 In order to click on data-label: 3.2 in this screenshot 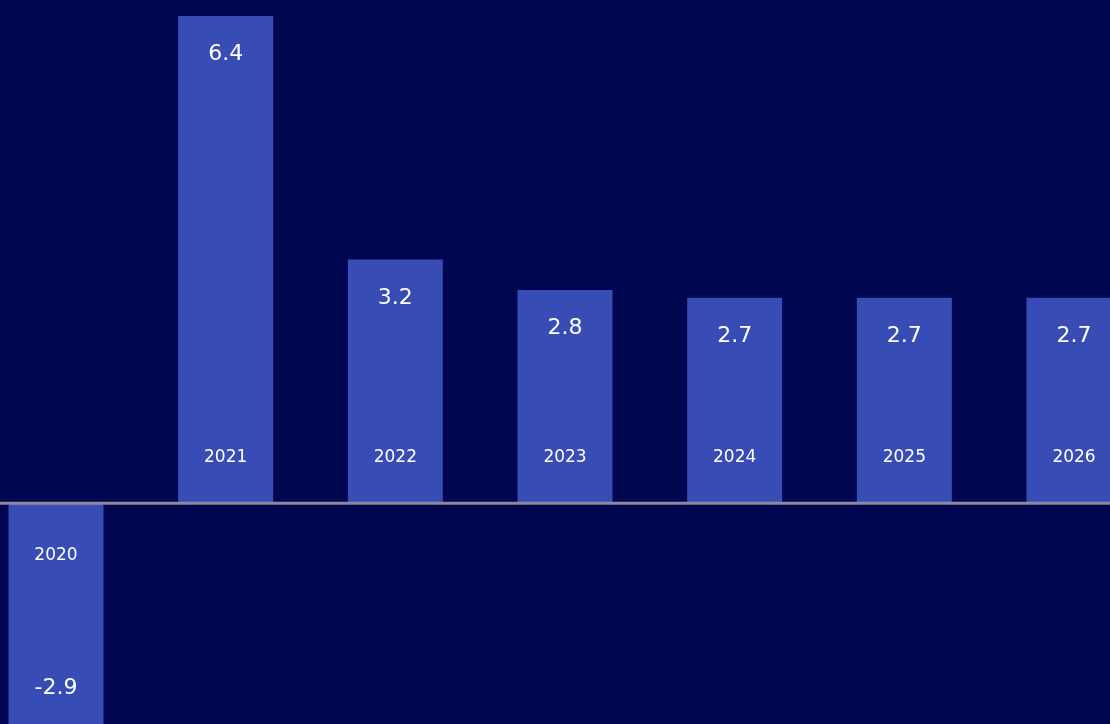, I will do `click(395, 296)`.